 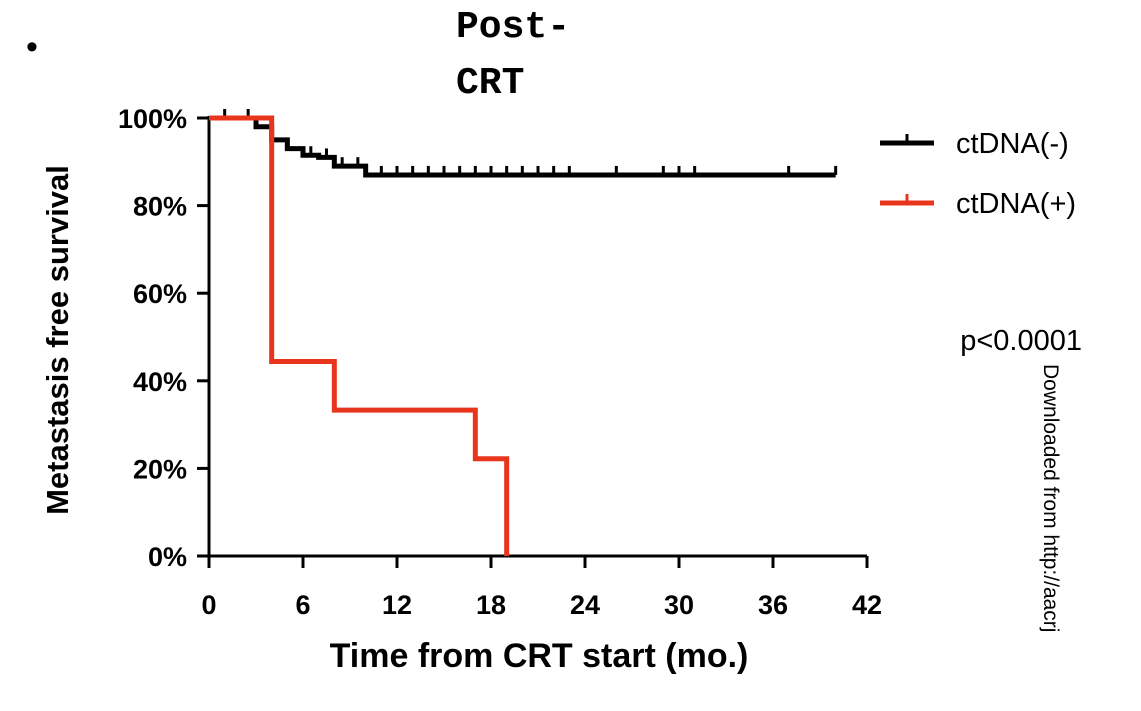 What do you see at coordinates (773, 605) in the screenshot?
I see `x-tick-label: 36` at bounding box center [773, 605].